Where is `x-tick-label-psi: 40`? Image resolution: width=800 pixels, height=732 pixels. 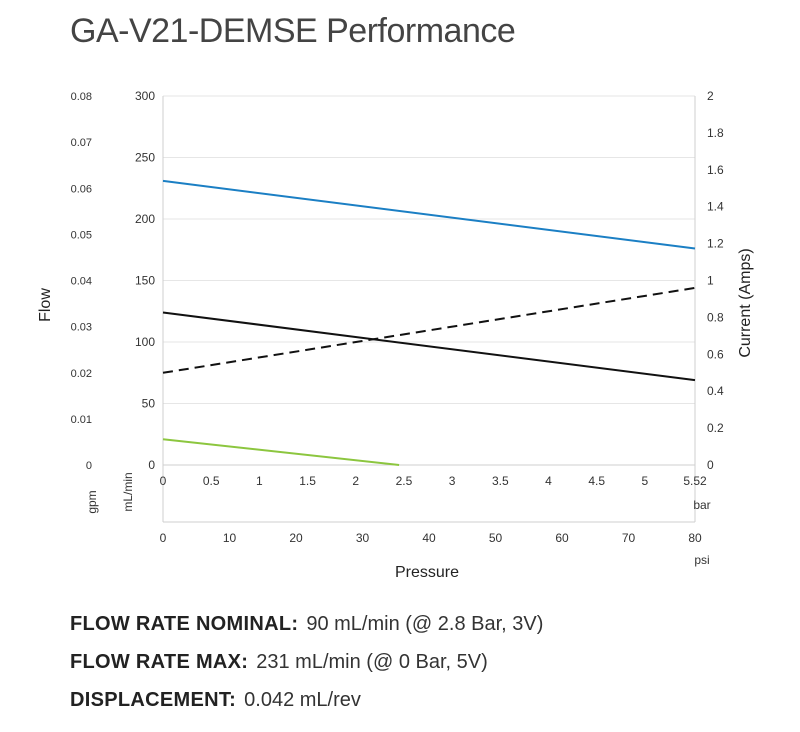 x-tick-label-psi: 40 is located at coordinates (429, 538).